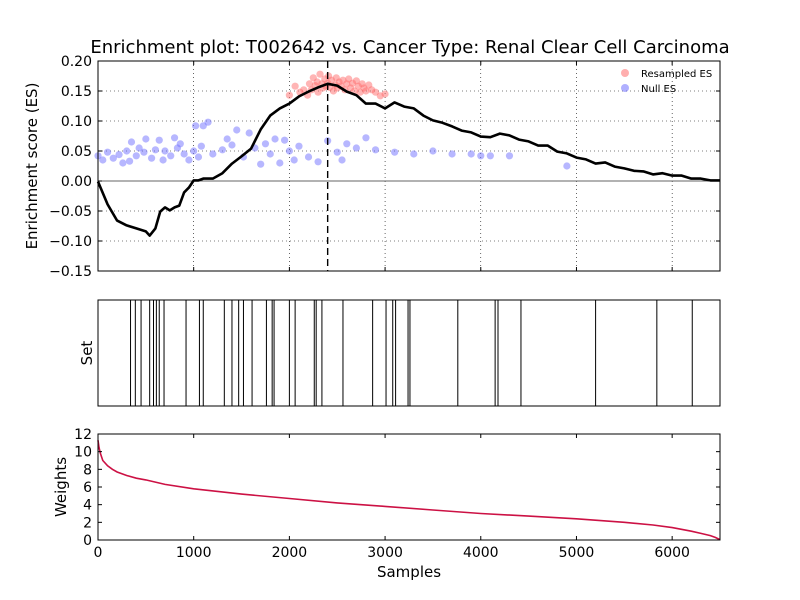  I want to click on weights-x-tick-label: 6000, so click(672, 553).